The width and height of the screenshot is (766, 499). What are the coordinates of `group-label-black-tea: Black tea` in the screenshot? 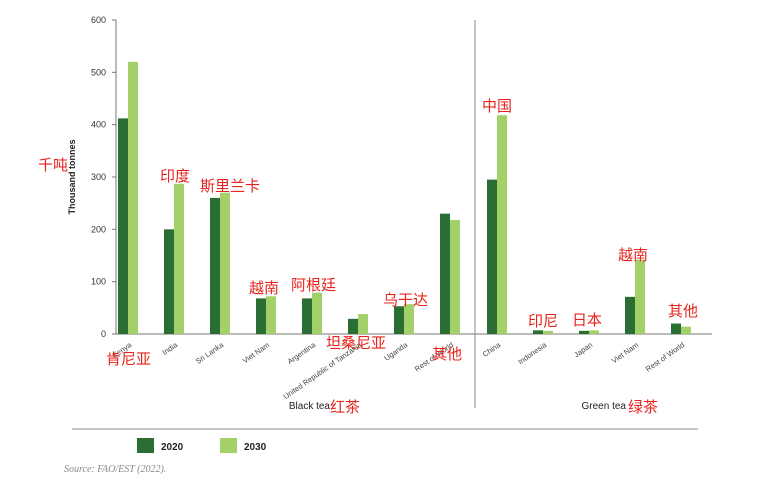 It's located at (310, 406).